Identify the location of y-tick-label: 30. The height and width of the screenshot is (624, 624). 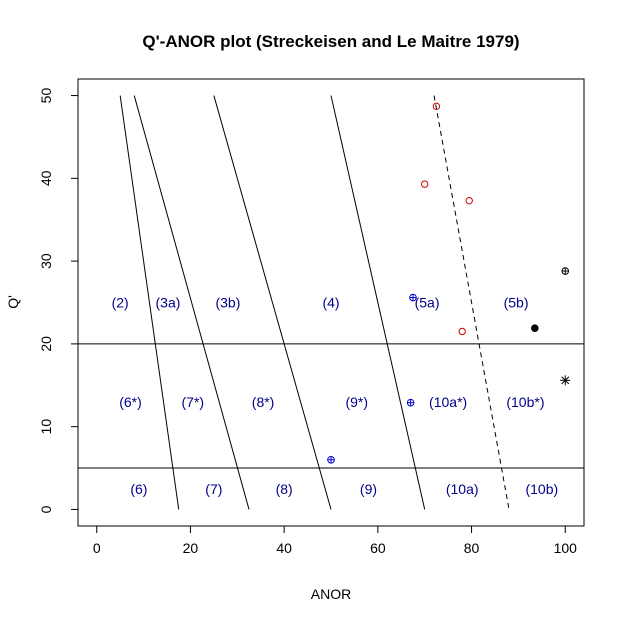
(46, 261).